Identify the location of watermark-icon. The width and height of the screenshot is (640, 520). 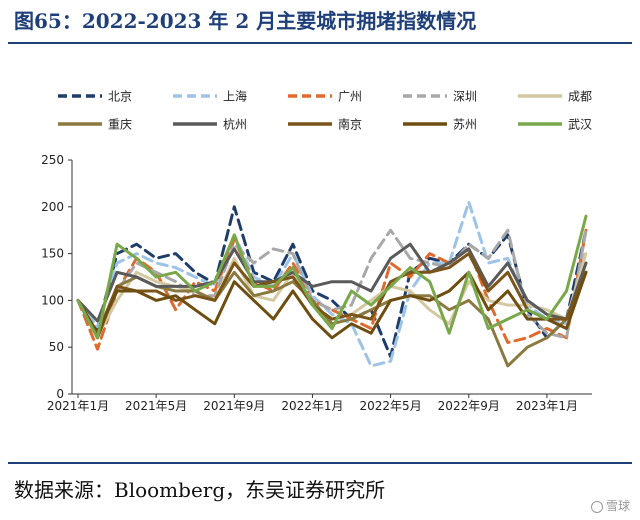
(596, 506).